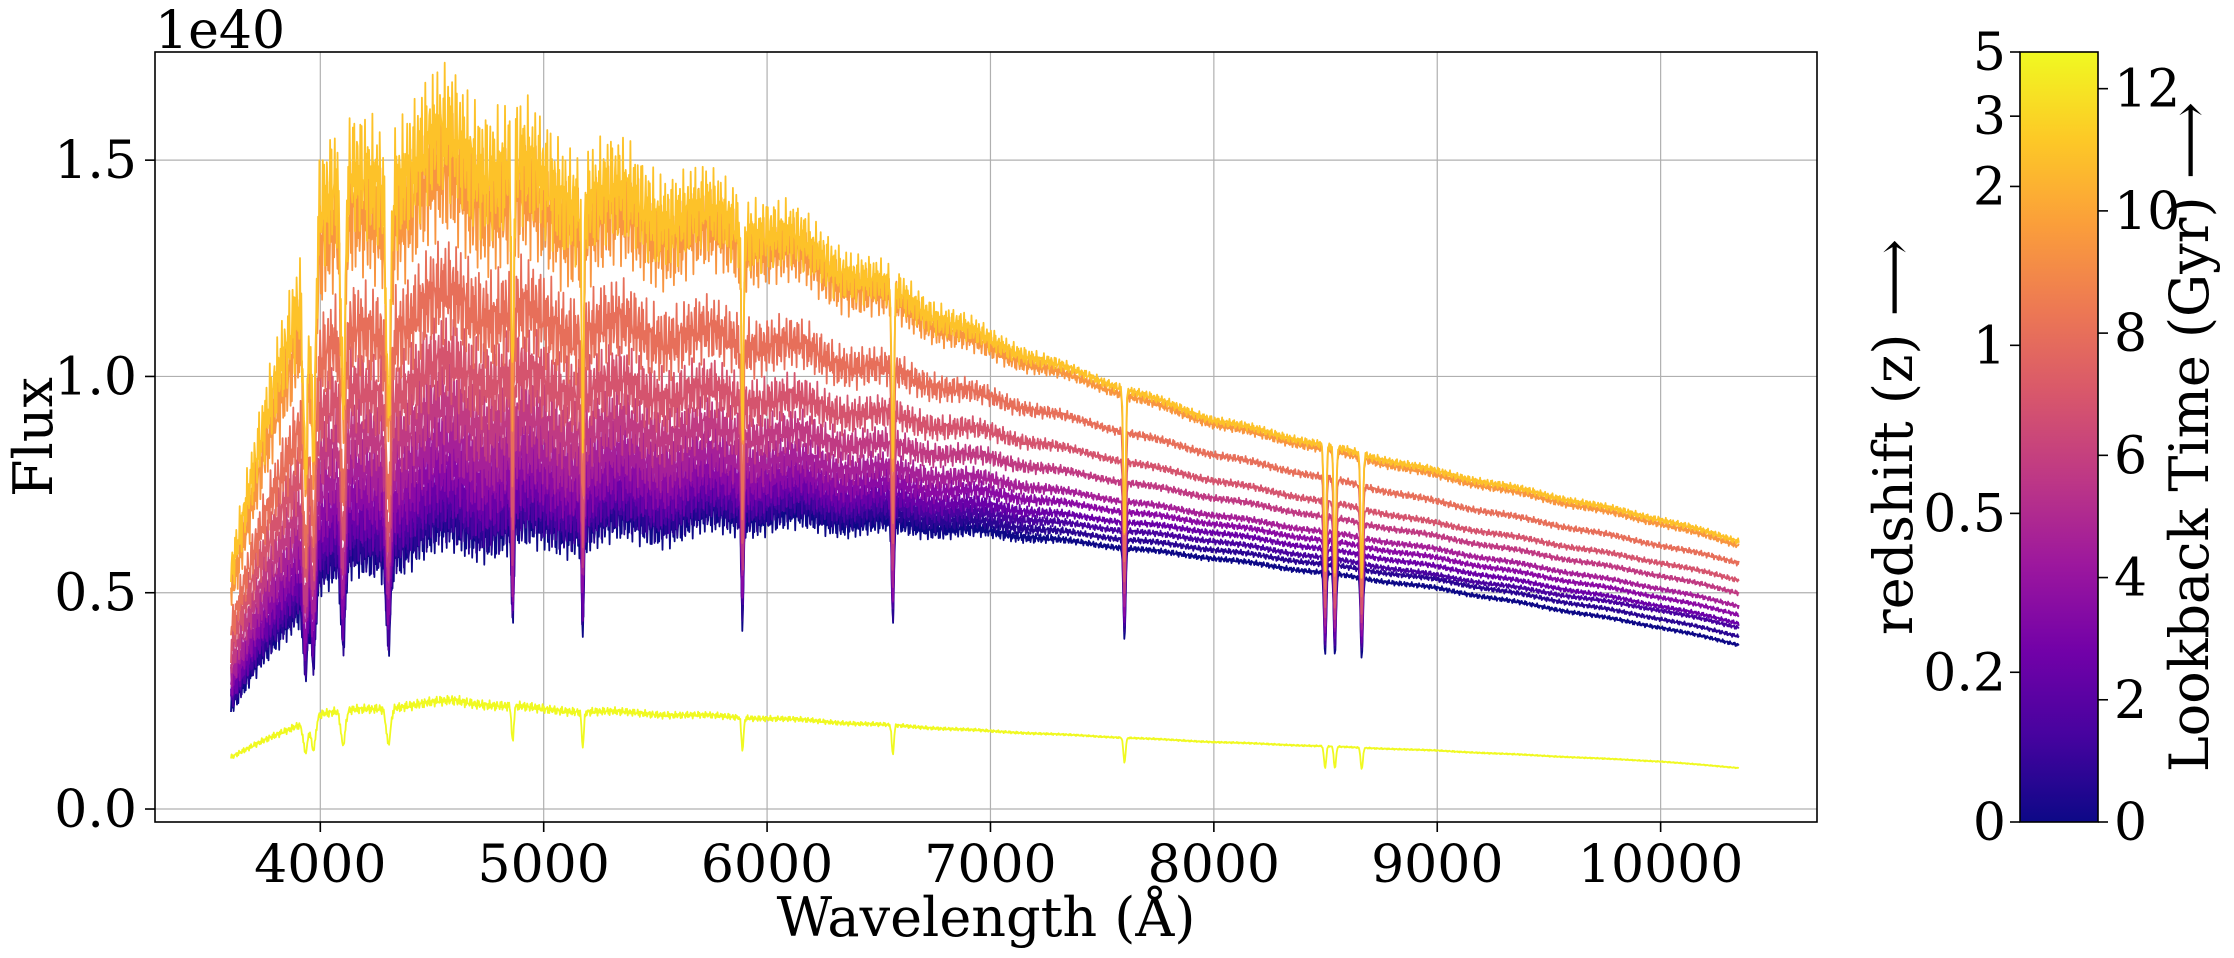 This screenshot has width=2234, height=958. I want to click on x-tick-label: 6000, so click(767, 865).